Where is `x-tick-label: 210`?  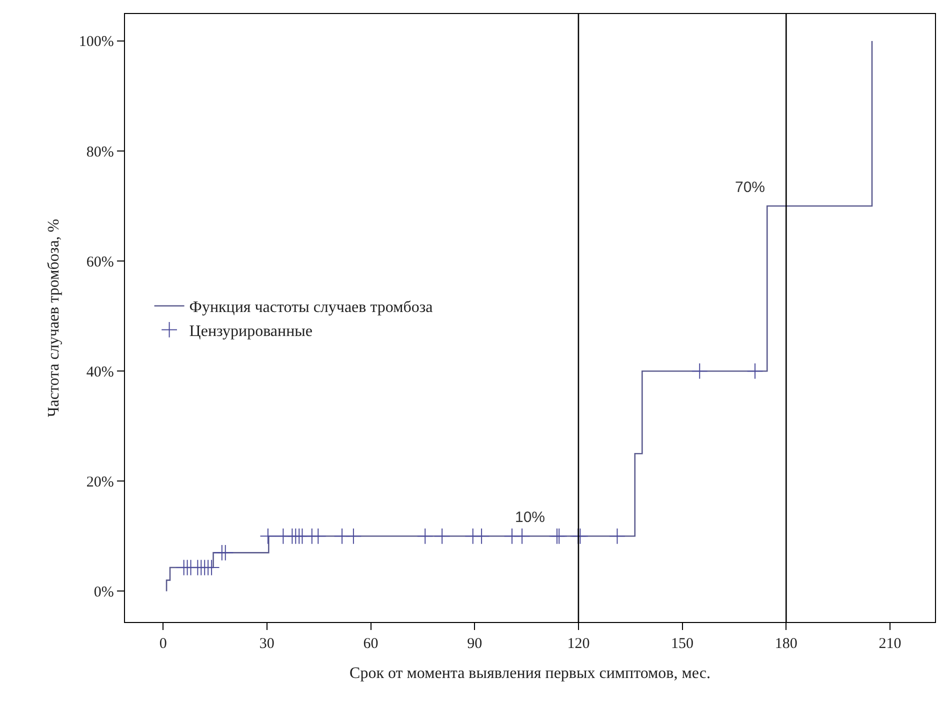
x-tick-label: 210 is located at coordinates (890, 644).